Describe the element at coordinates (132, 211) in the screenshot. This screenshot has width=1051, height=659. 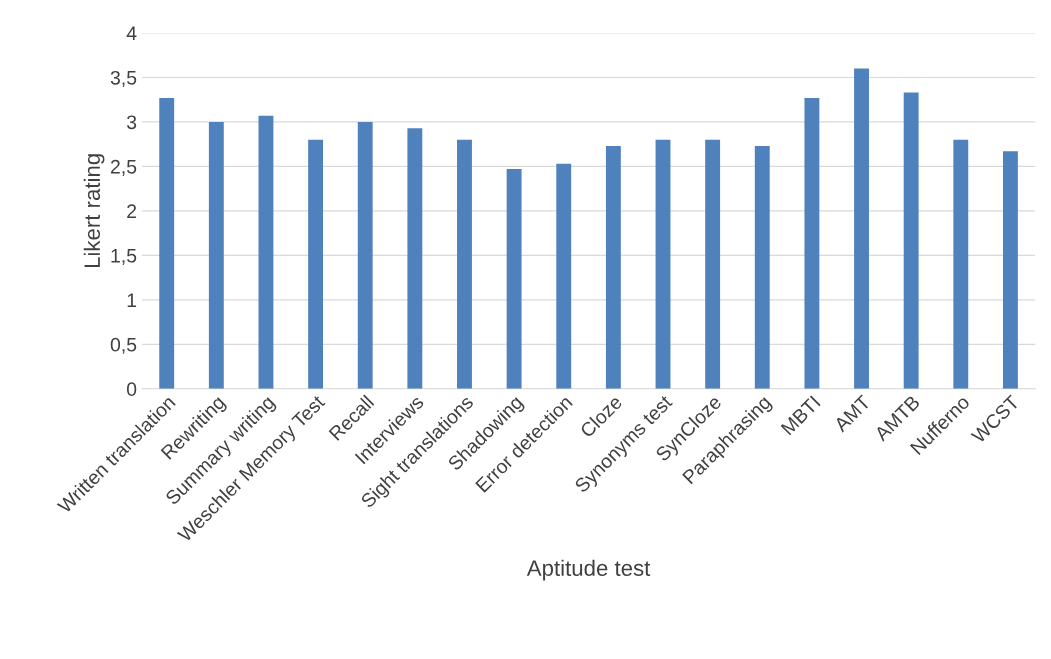
I see `y-tick-label: 2` at that location.